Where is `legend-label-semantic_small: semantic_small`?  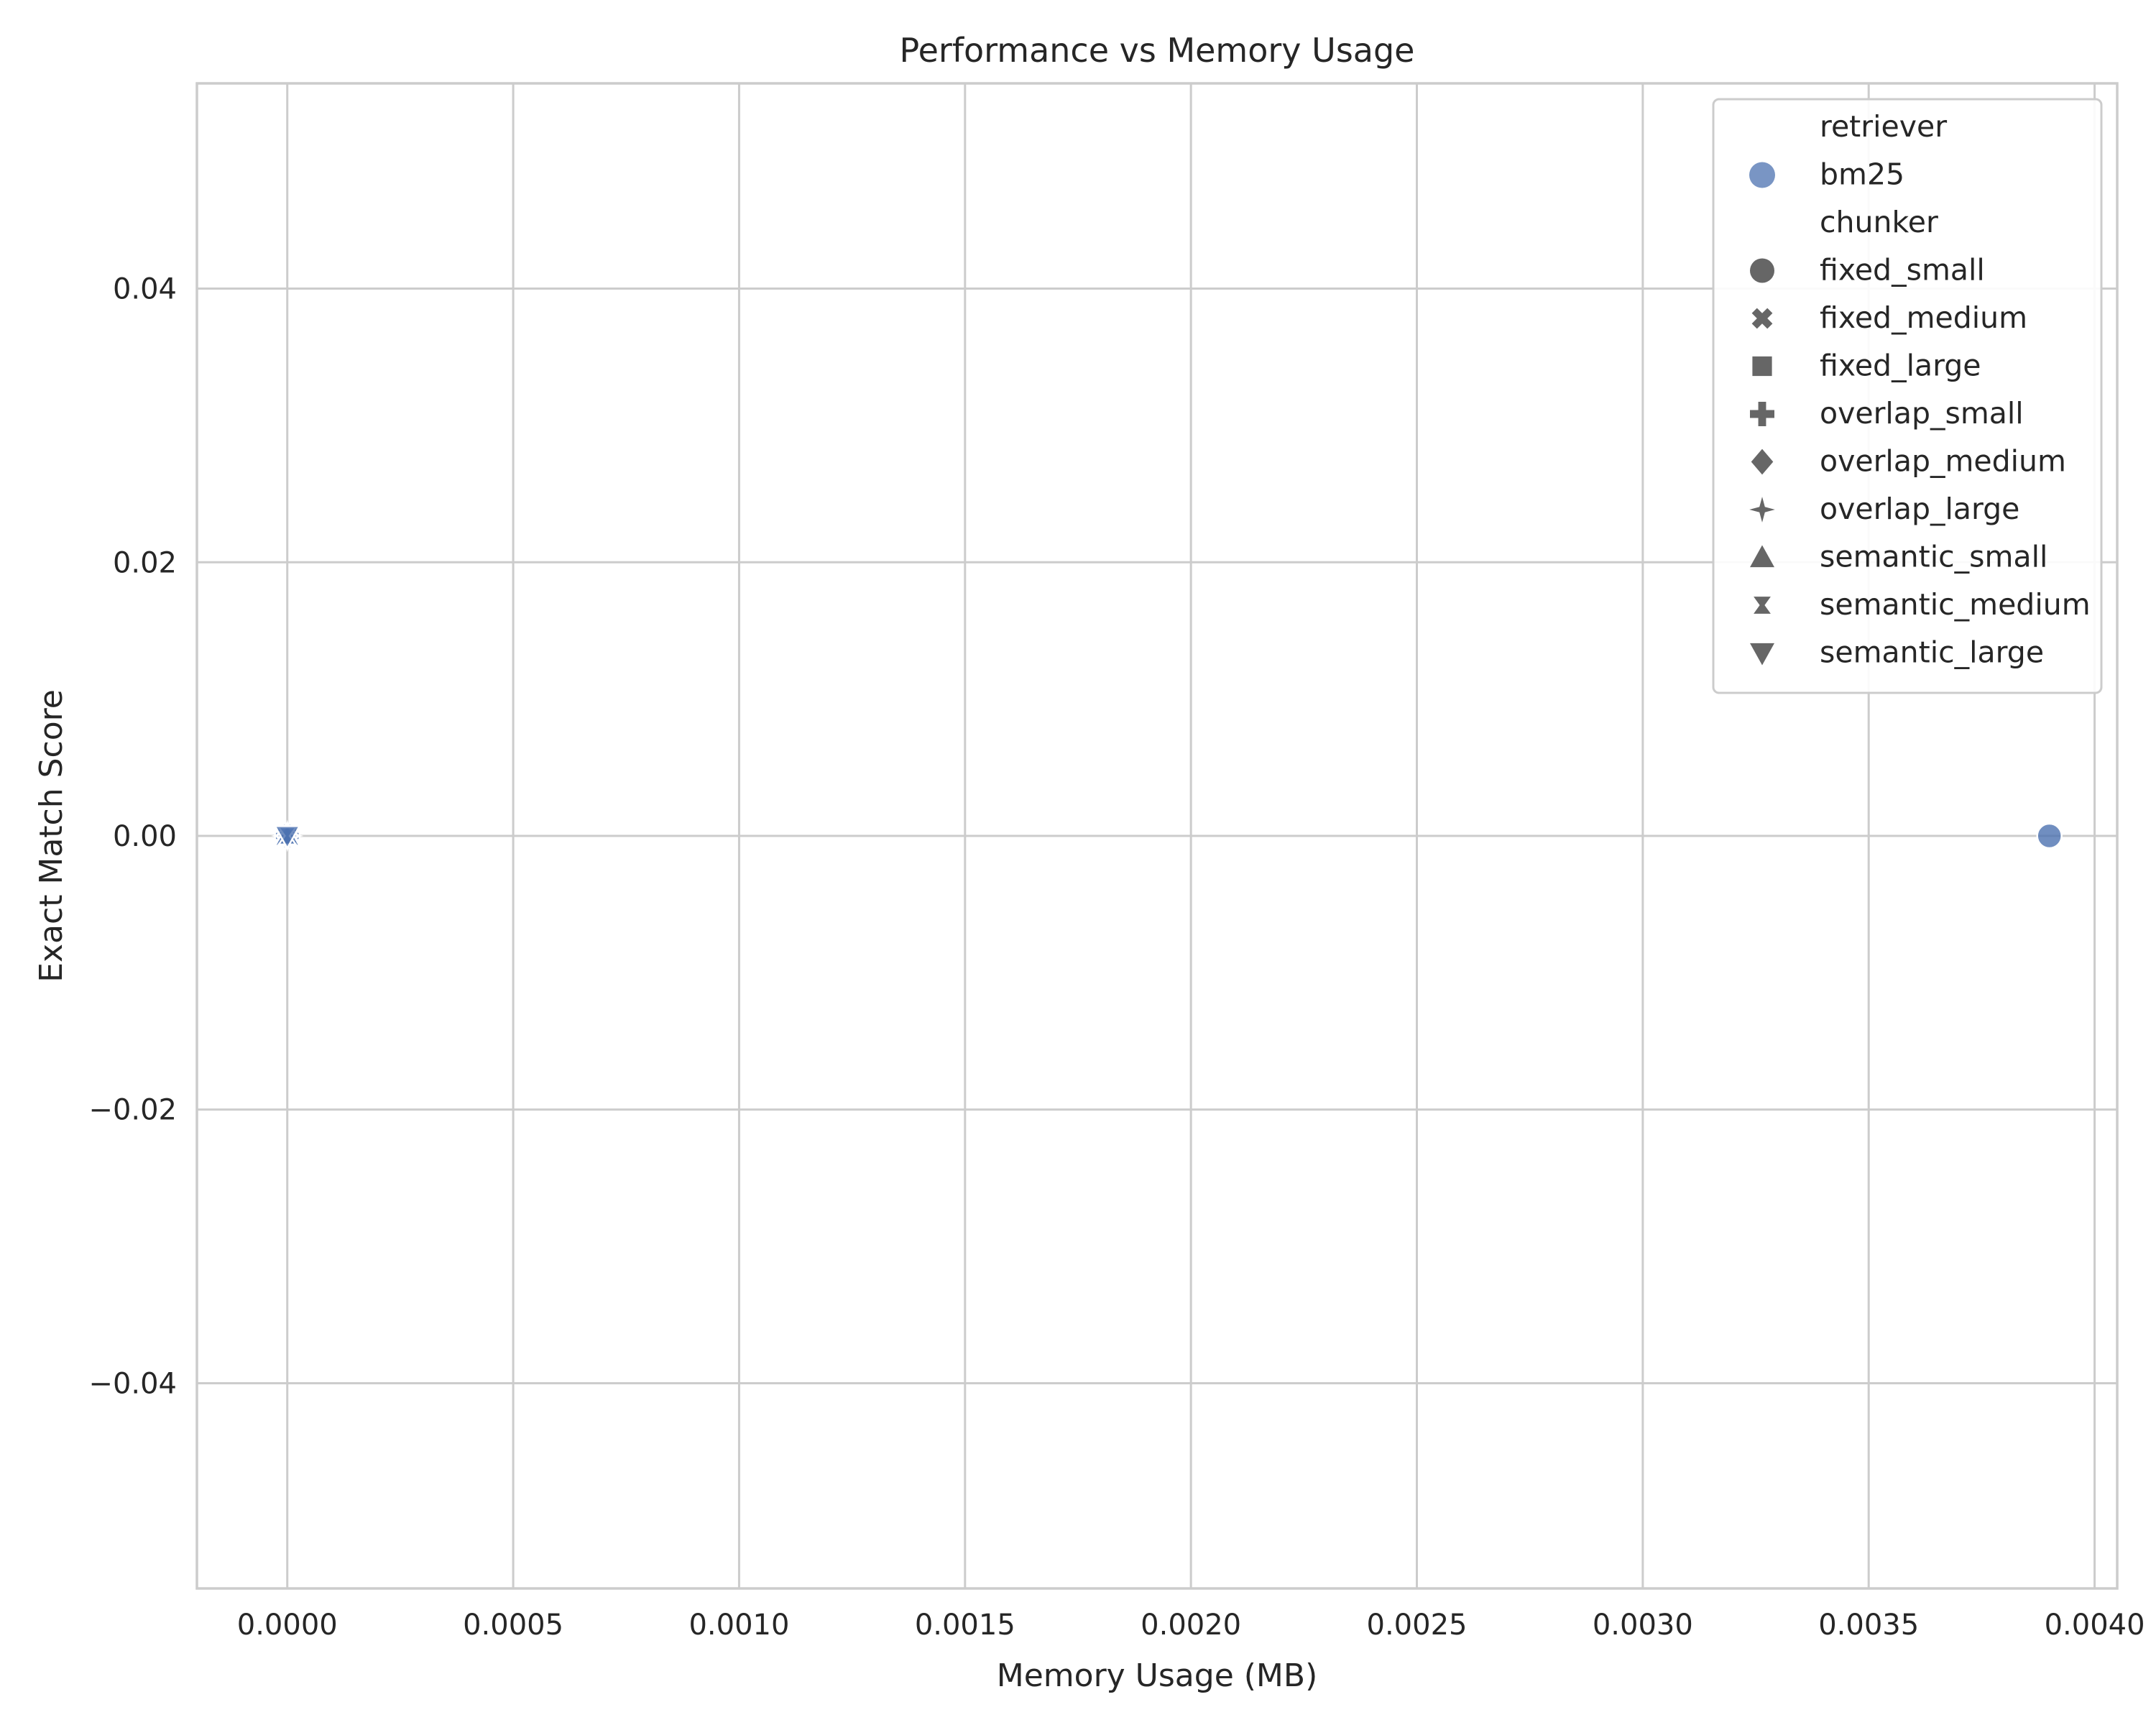 legend-label-semantic_small: semantic_small is located at coordinates (1933, 557).